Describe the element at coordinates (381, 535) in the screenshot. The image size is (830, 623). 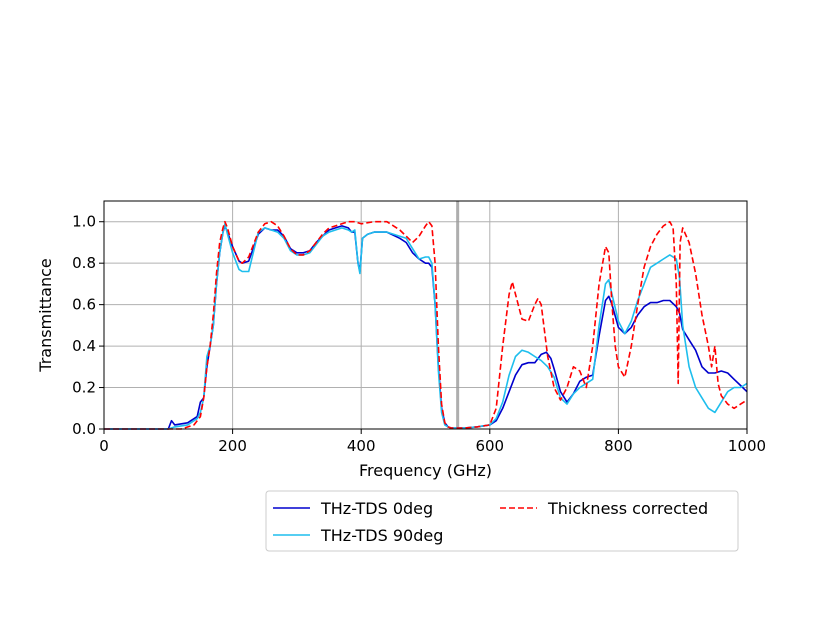
I see `legend-label-2: THz-TDS 90deg` at that location.